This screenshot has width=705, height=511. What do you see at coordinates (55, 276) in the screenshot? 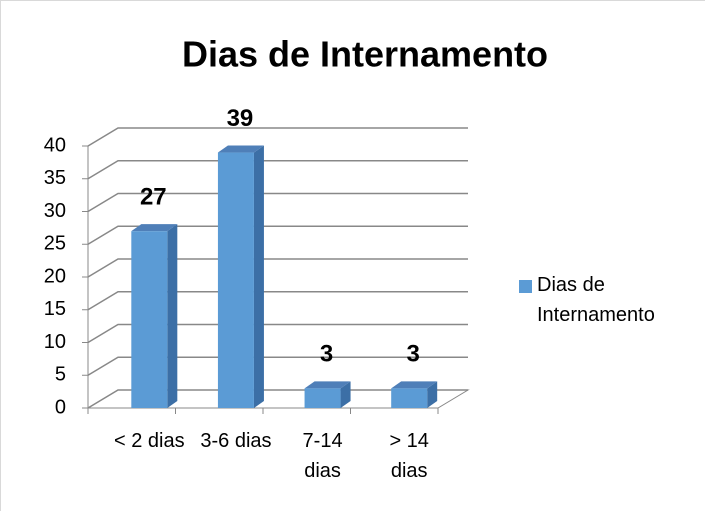
I see `y-tick-label: 20` at bounding box center [55, 276].